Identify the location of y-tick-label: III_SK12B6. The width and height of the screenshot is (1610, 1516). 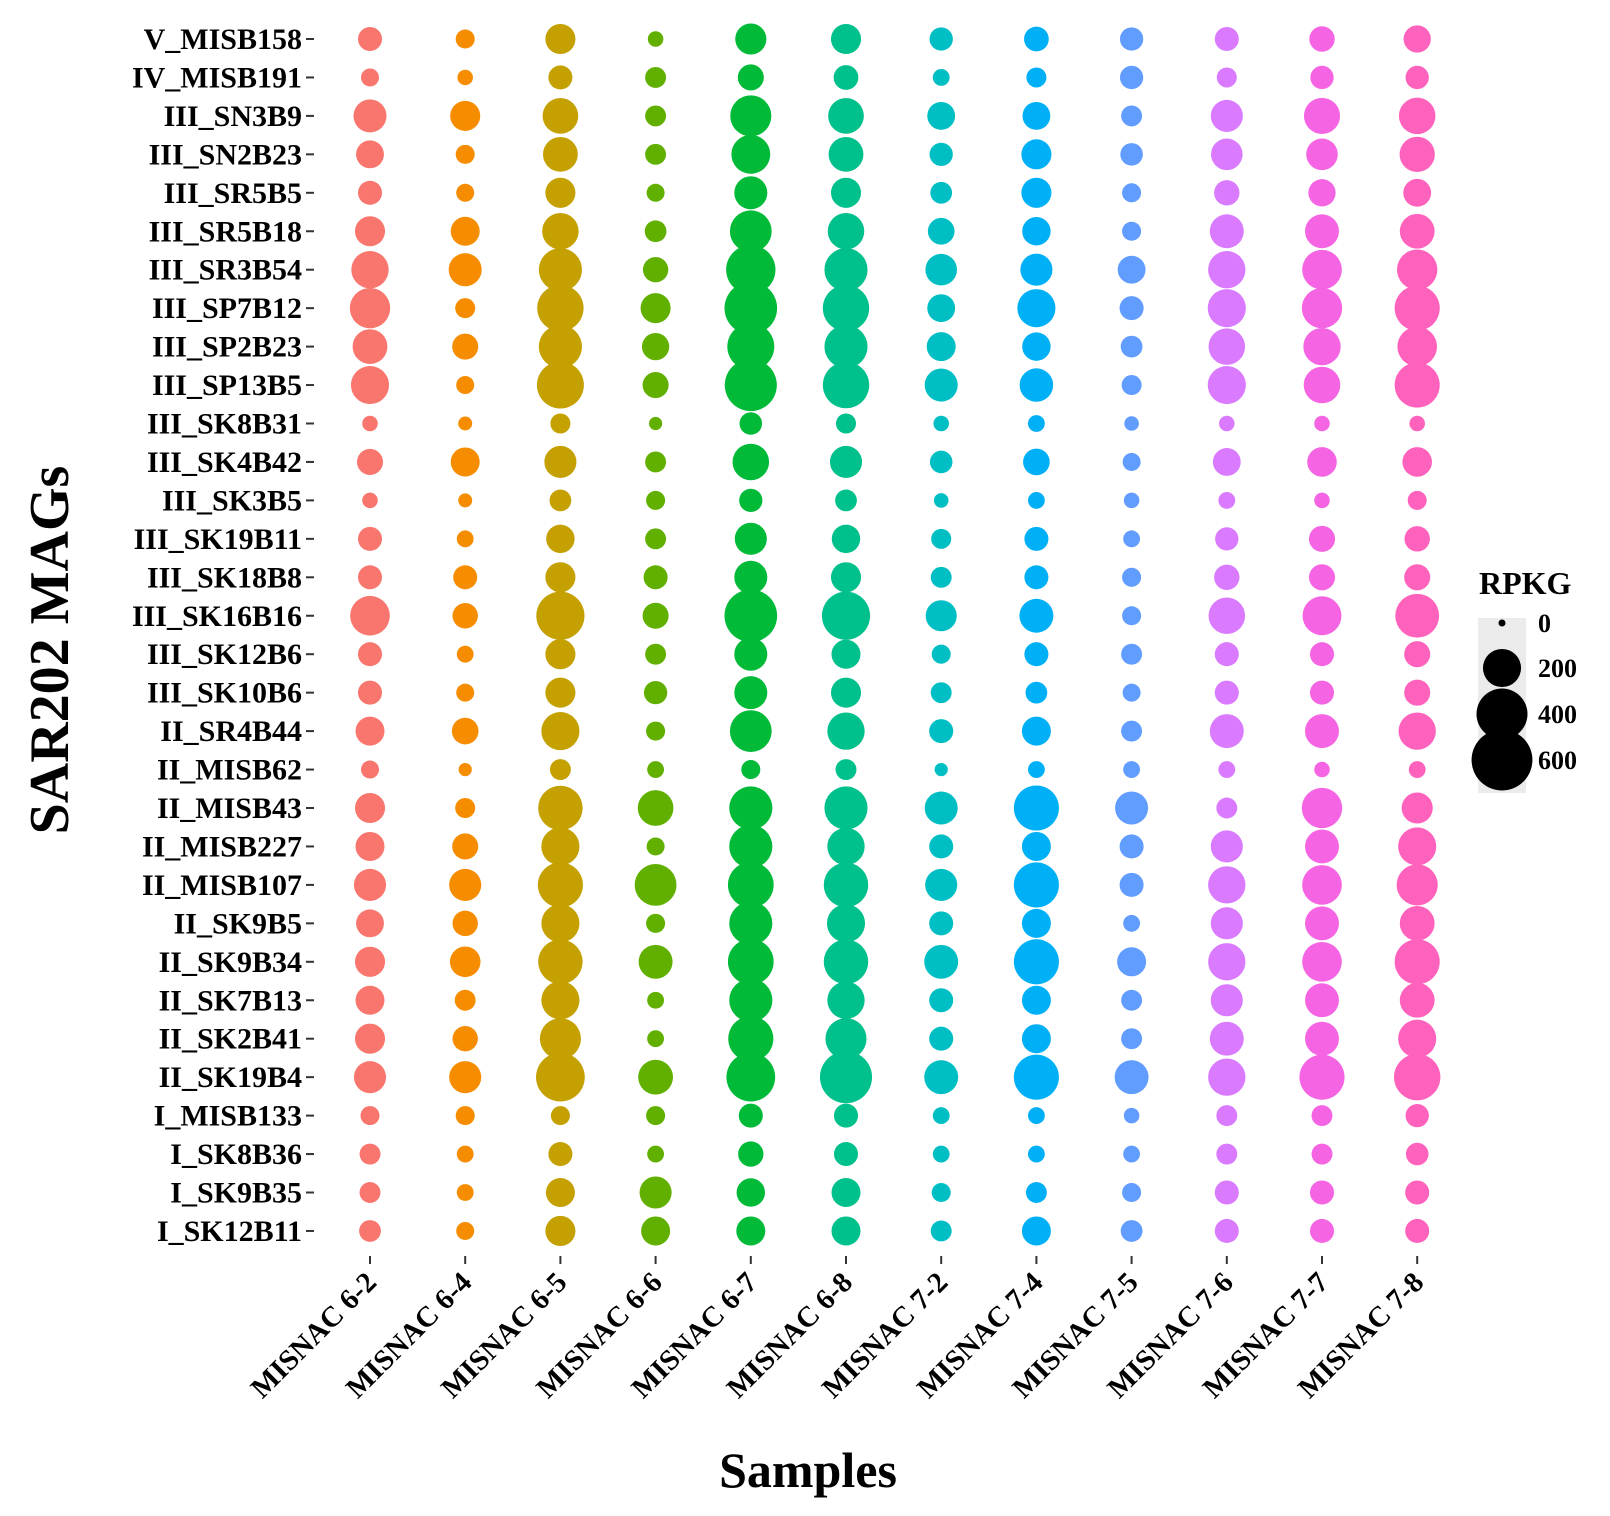
(224, 654).